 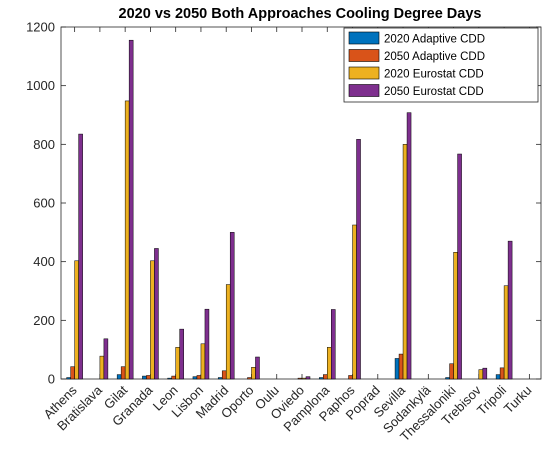 What do you see at coordinates (51, 379) in the screenshot?
I see `y-tick-label: 0` at bounding box center [51, 379].